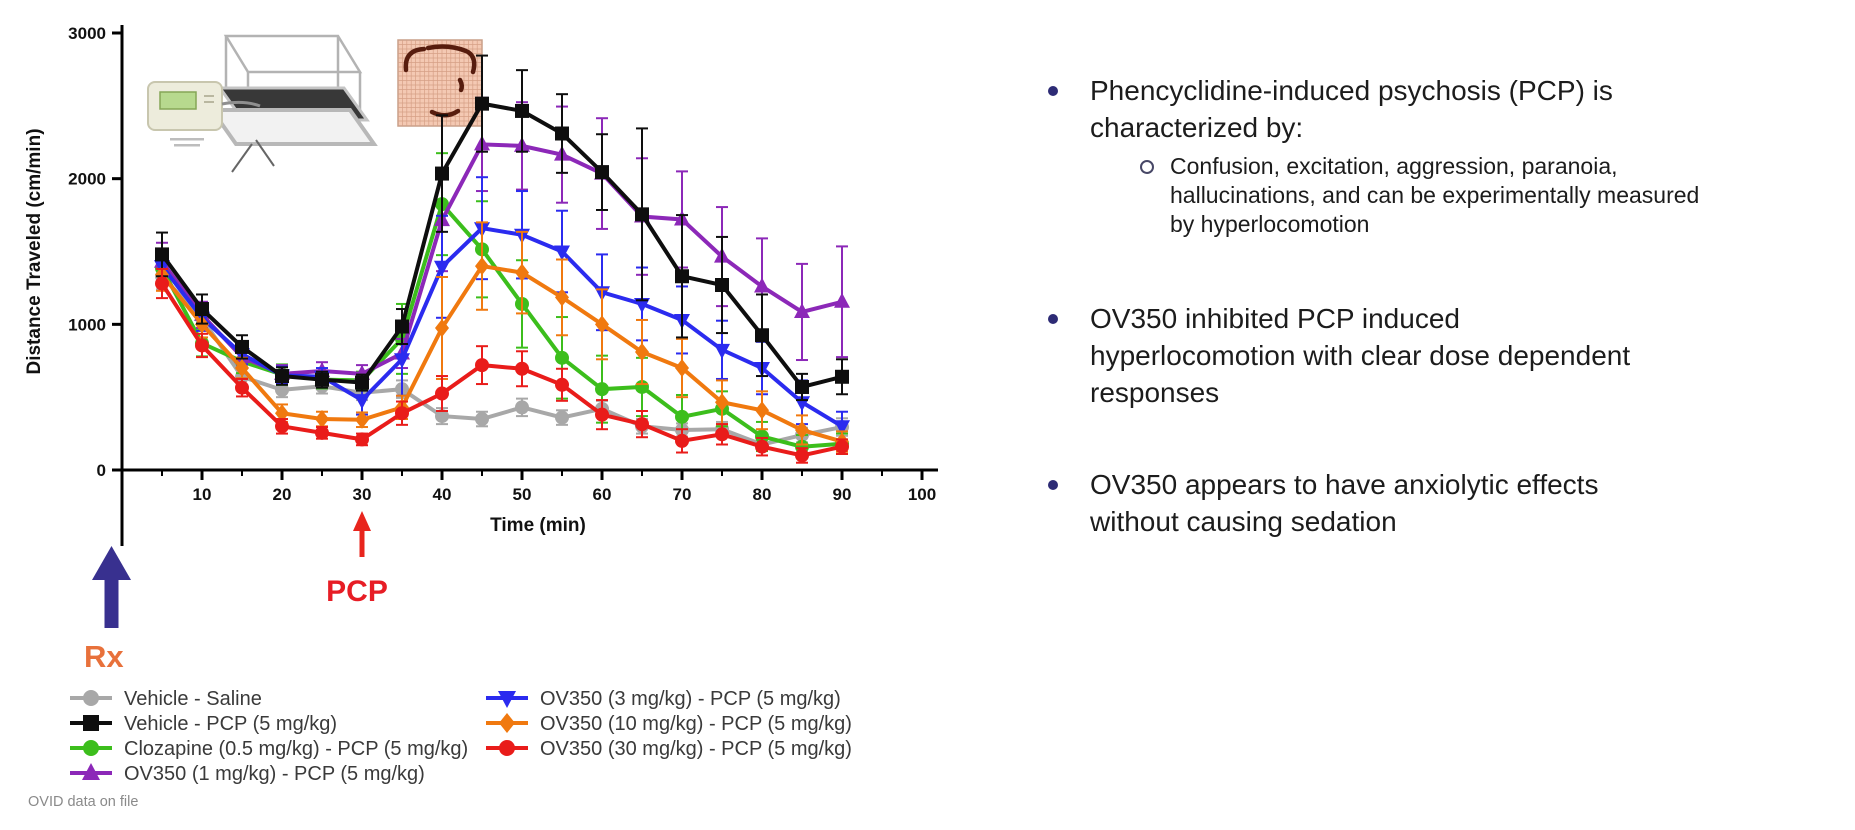  What do you see at coordinates (690, 699) in the screenshot?
I see `svg-text:OV350 (3 mg/kg) - PCP (5 mg/kg: OV350 (3 mg/kg) - PCP (5 mg/kg)` at bounding box center [690, 699].